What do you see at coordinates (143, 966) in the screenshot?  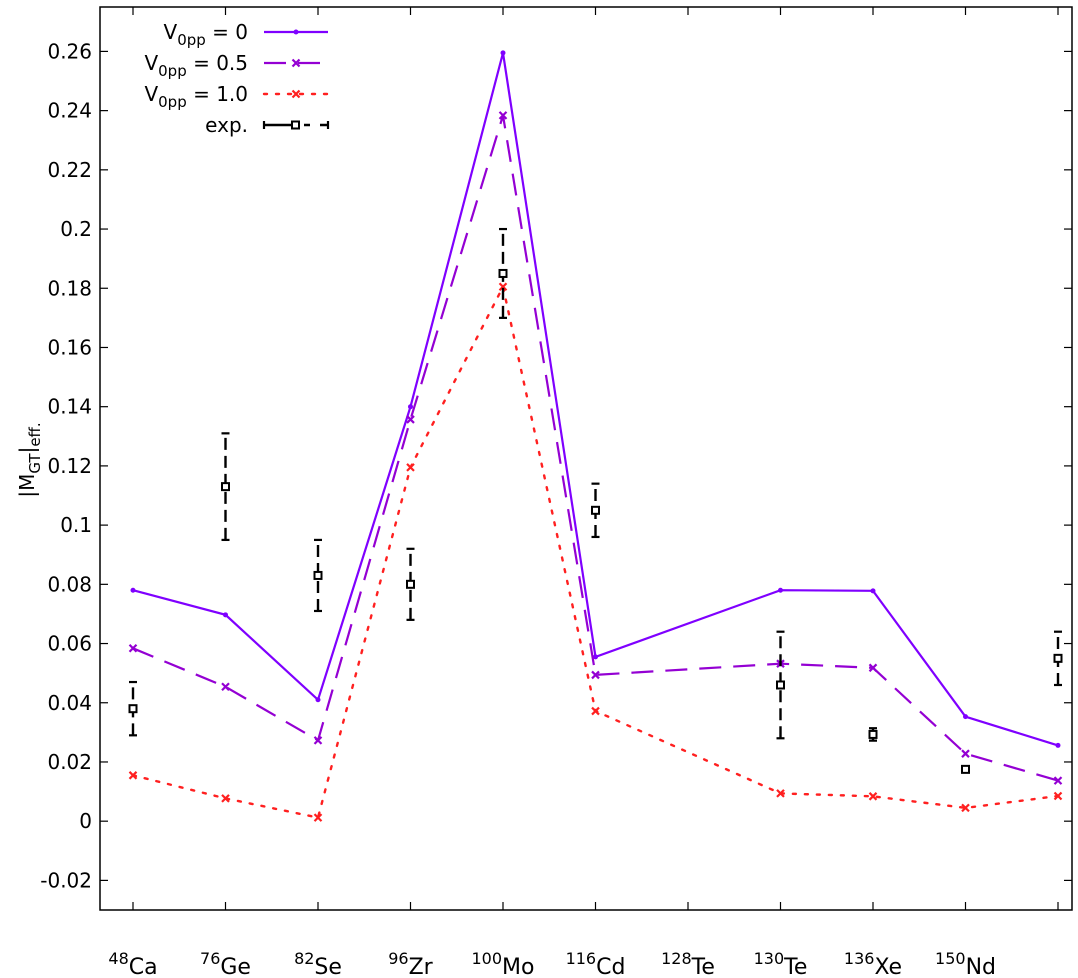 I see `x-category-element: Ca` at bounding box center [143, 966].